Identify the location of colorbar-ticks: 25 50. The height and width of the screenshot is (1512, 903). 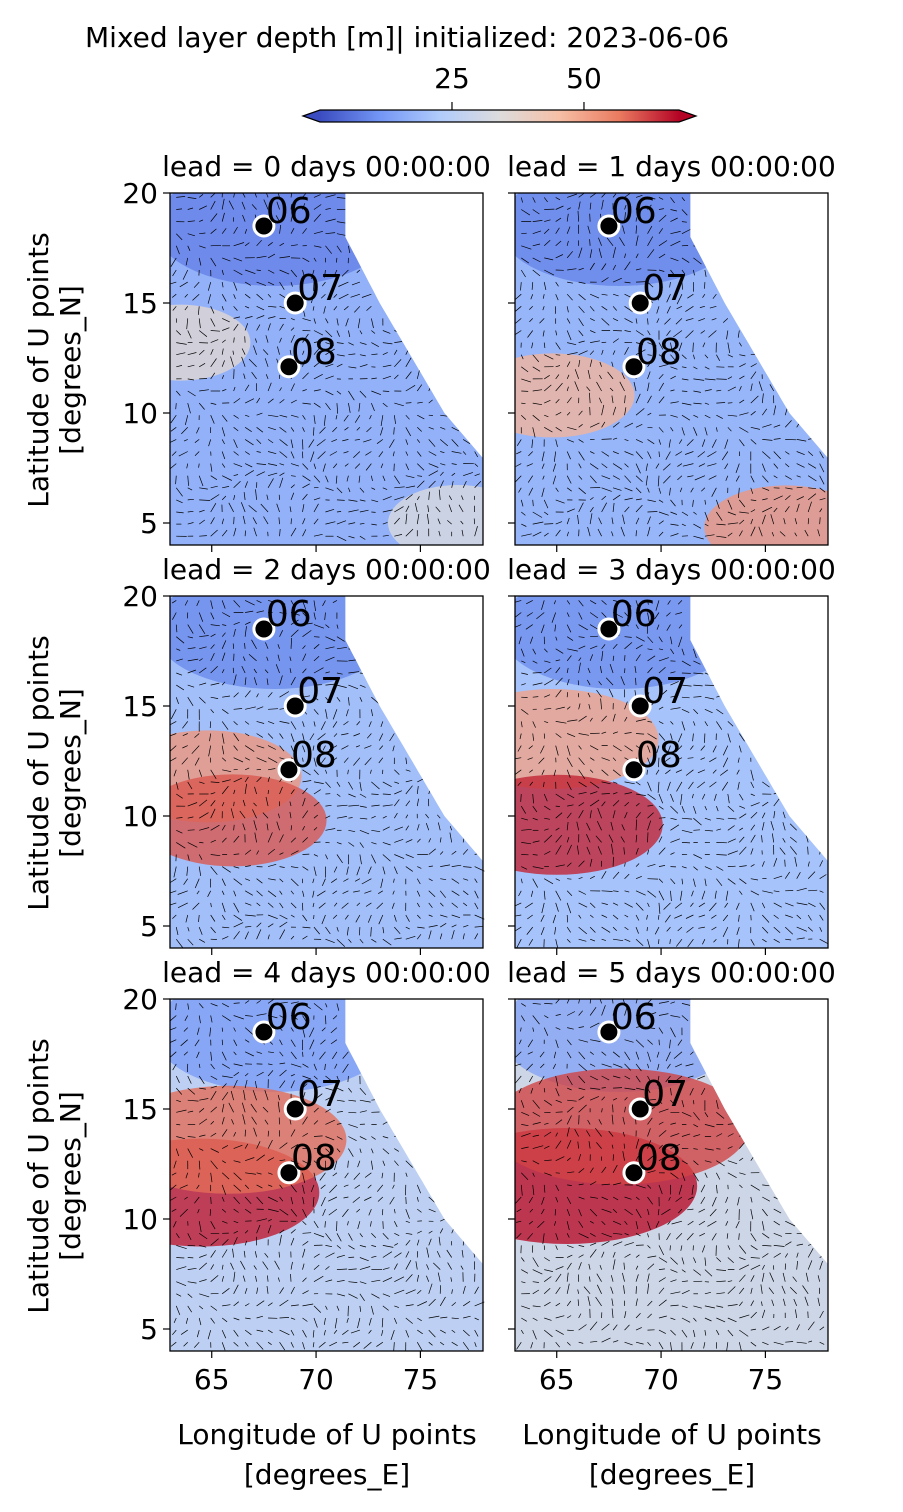
(518, 86).